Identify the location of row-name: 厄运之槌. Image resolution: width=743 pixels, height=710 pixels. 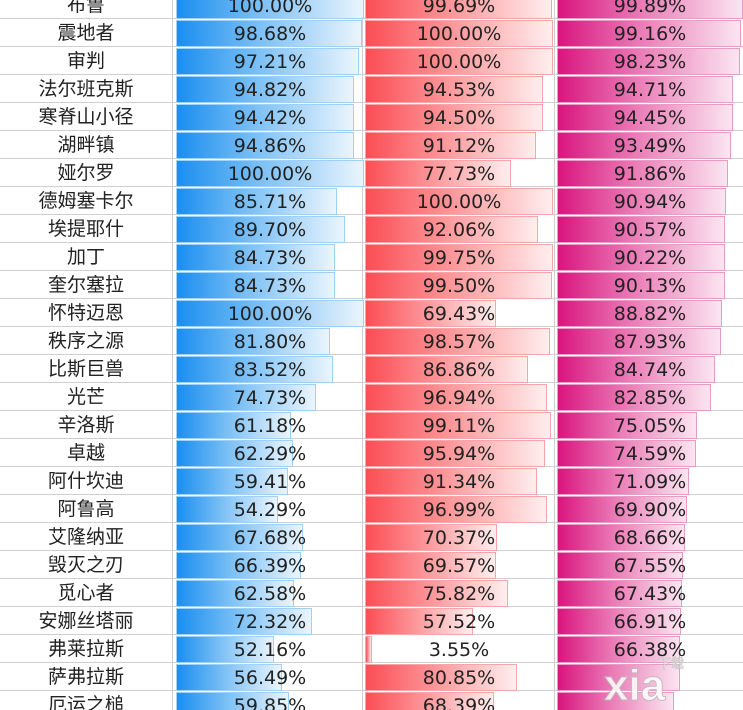
(85, 702).